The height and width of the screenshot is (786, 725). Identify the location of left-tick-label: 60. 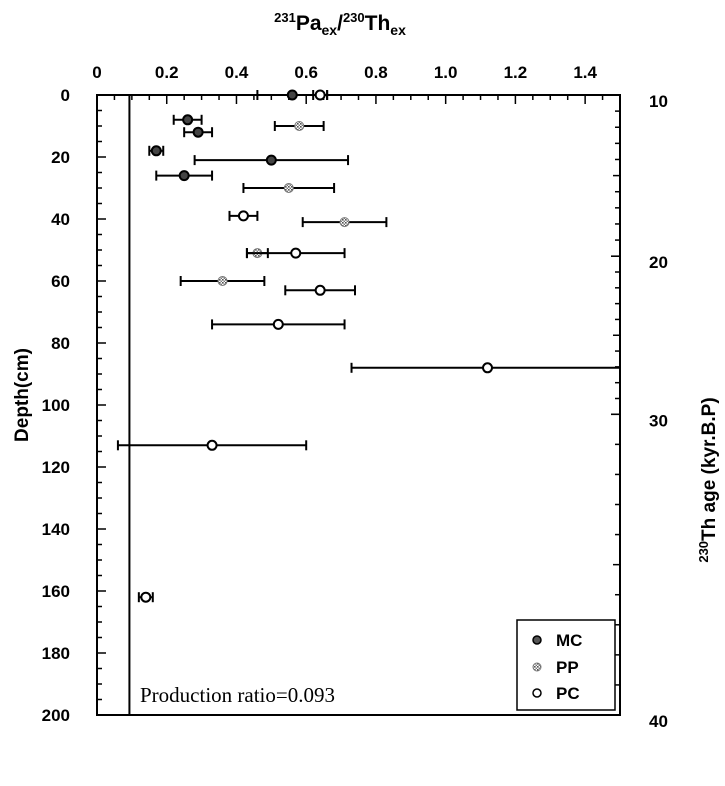
(60, 281).